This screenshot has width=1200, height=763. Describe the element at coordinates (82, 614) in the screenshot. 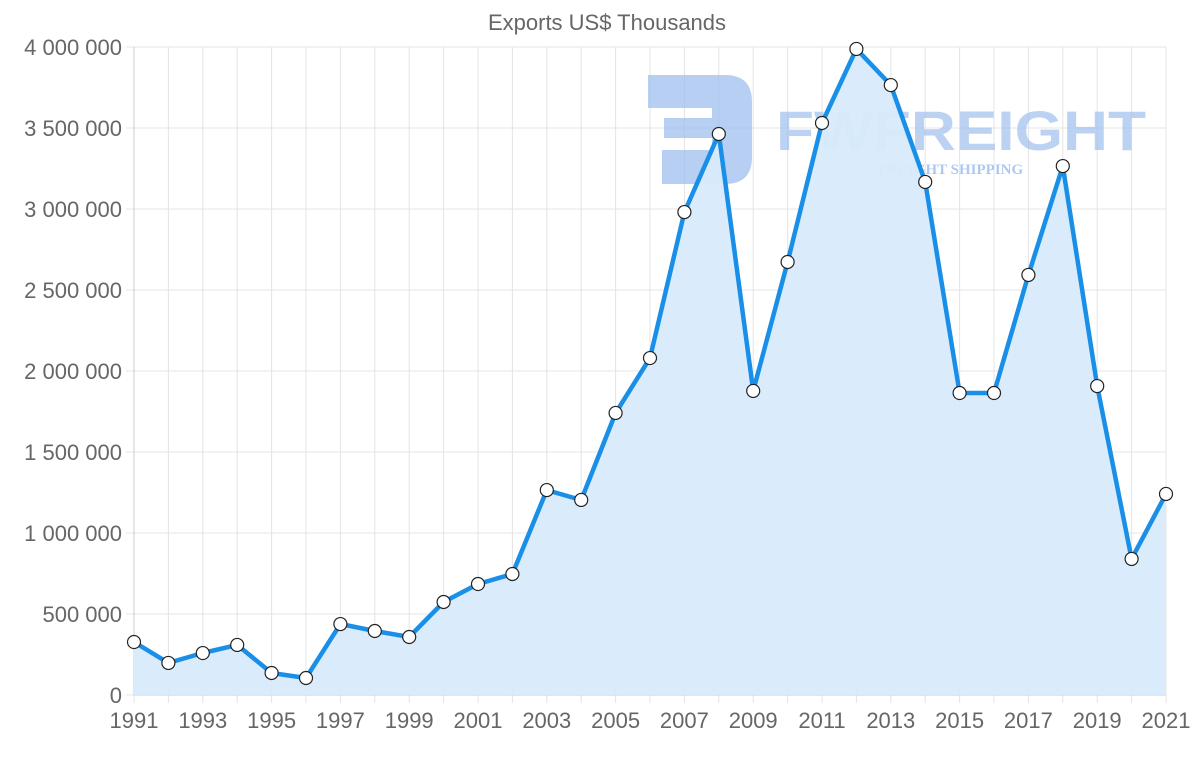

I see `y-tick-label: 500 000` at that location.